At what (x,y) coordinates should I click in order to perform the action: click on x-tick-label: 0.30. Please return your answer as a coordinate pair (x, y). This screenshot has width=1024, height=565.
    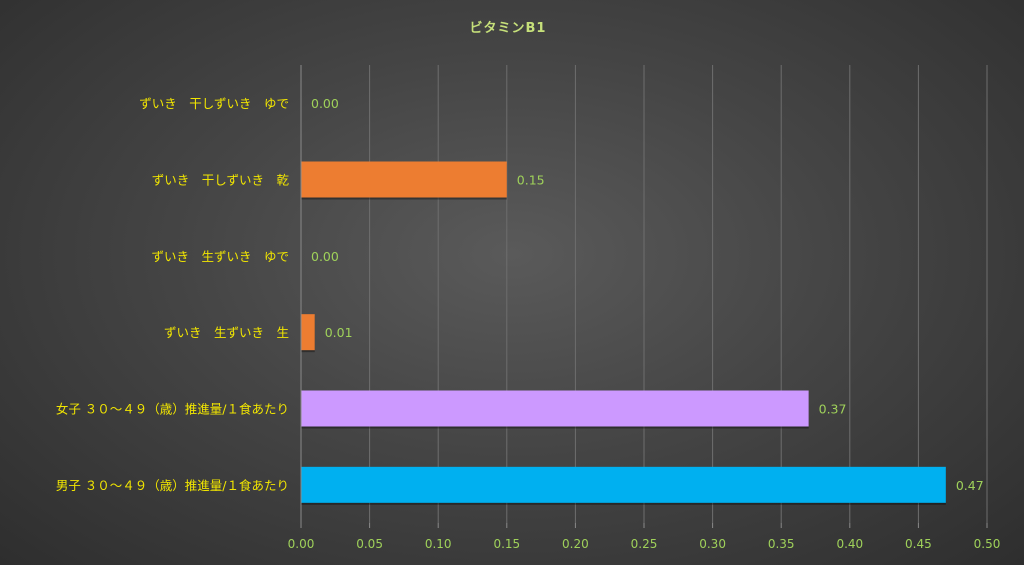
    Looking at the image, I should click on (712, 544).